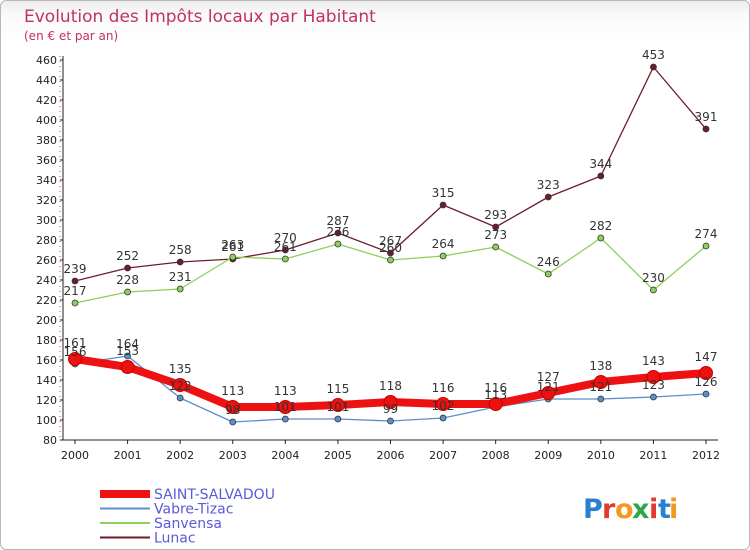  Describe the element at coordinates (180, 369) in the screenshot. I see `data-label-saint-salvadou: 135` at that location.